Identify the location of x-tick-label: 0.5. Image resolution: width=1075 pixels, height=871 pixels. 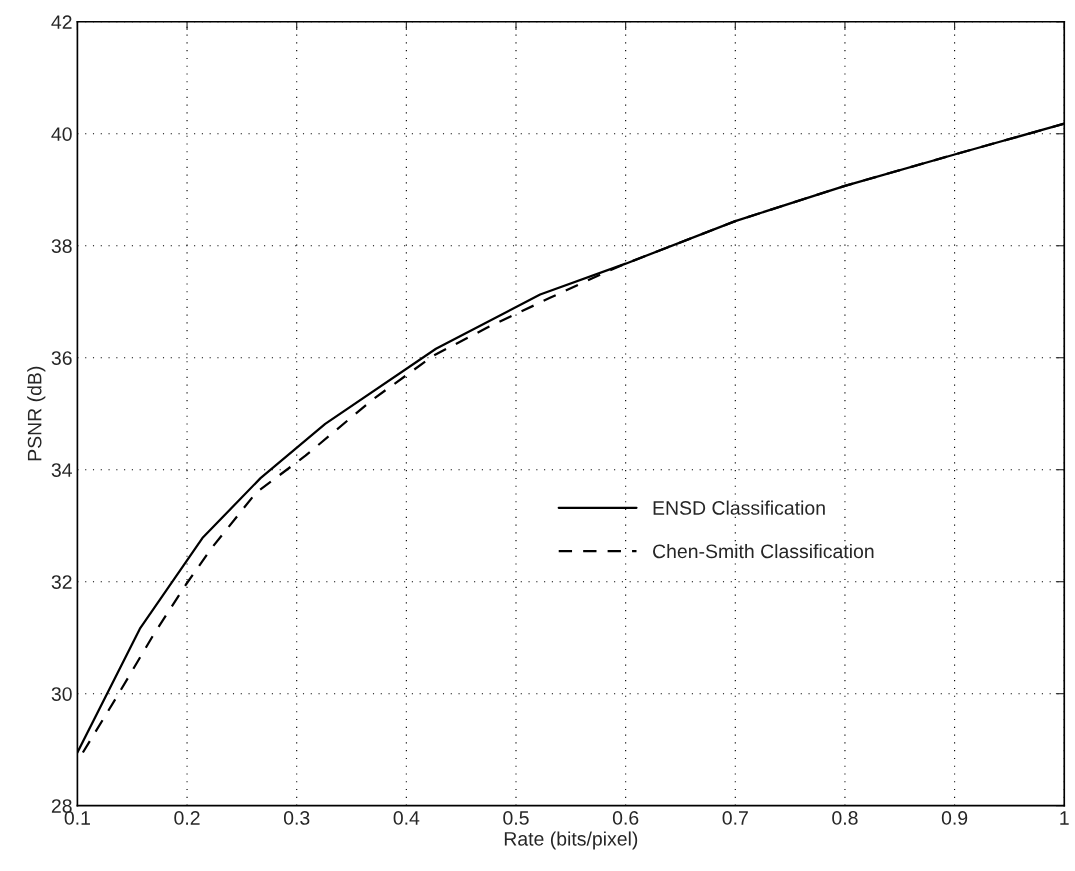
(516, 818).